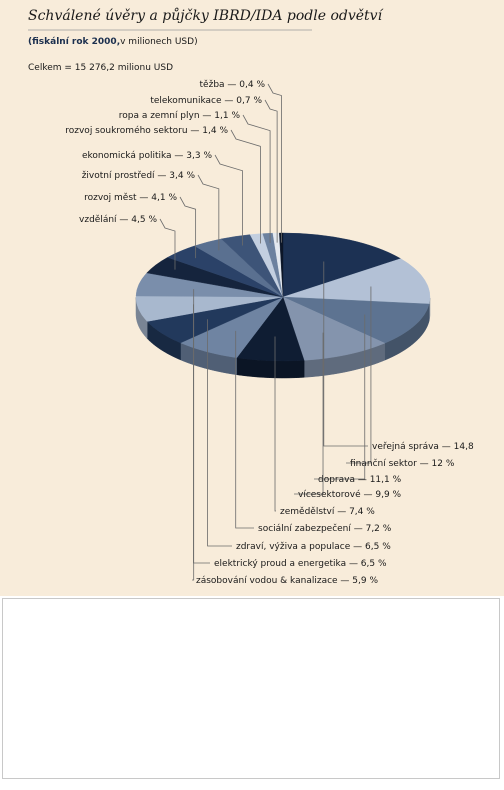 This screenshot has width=504, height=790. What do you see at coordinates (287, 581) in the screenshot?
I see `slice-label: zásobování vodou & kanalizace — 5,9 %` at bounding box center [287, 581].